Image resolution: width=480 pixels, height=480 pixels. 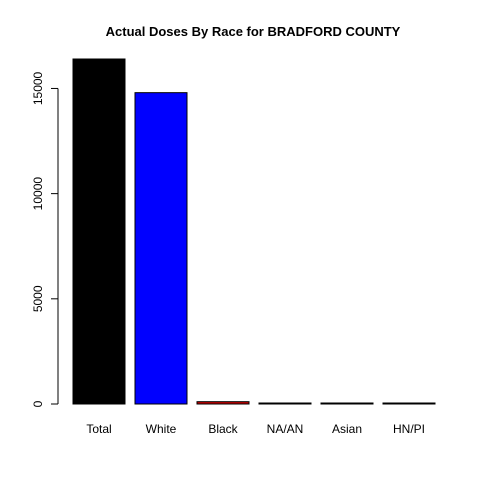 What do you see at coordinates (347, 403) in the screenshot?
I see `bar-asian` at bounding box center [347, 403].